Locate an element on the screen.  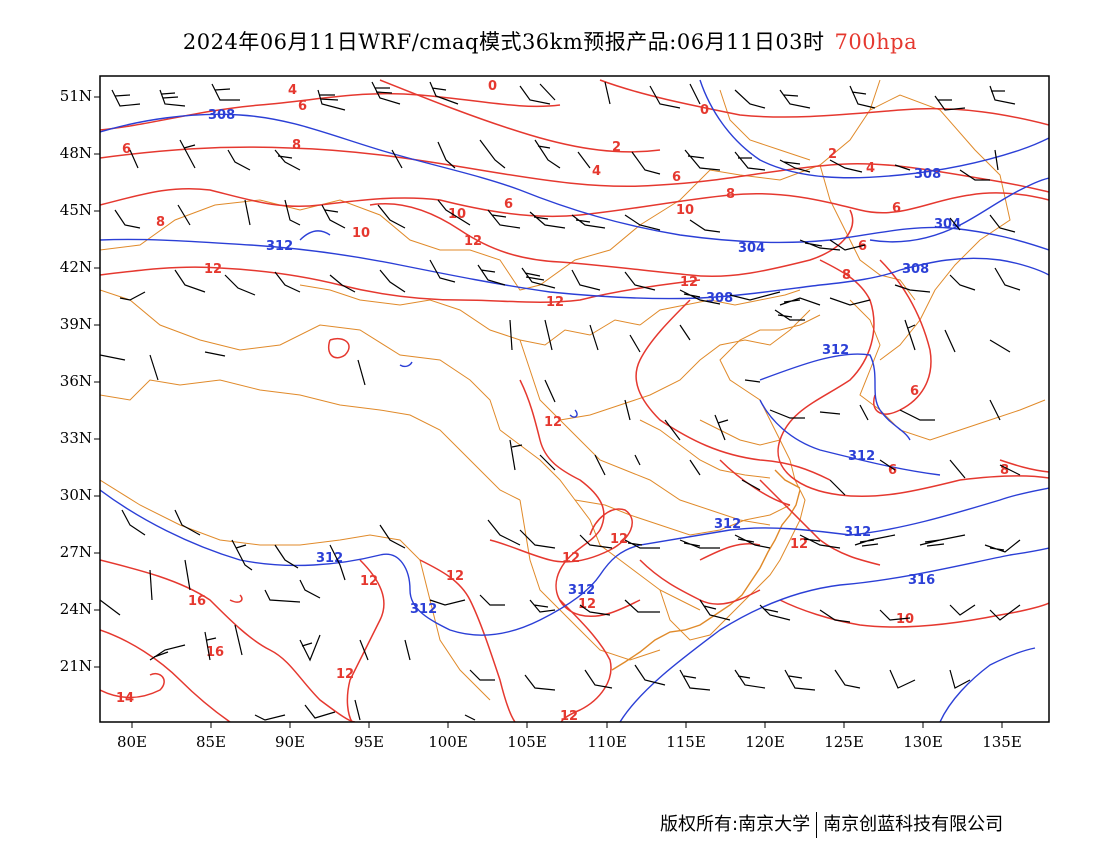
company-name: 南京创蓝科技有限公司 is located at coordinates (913, 824).